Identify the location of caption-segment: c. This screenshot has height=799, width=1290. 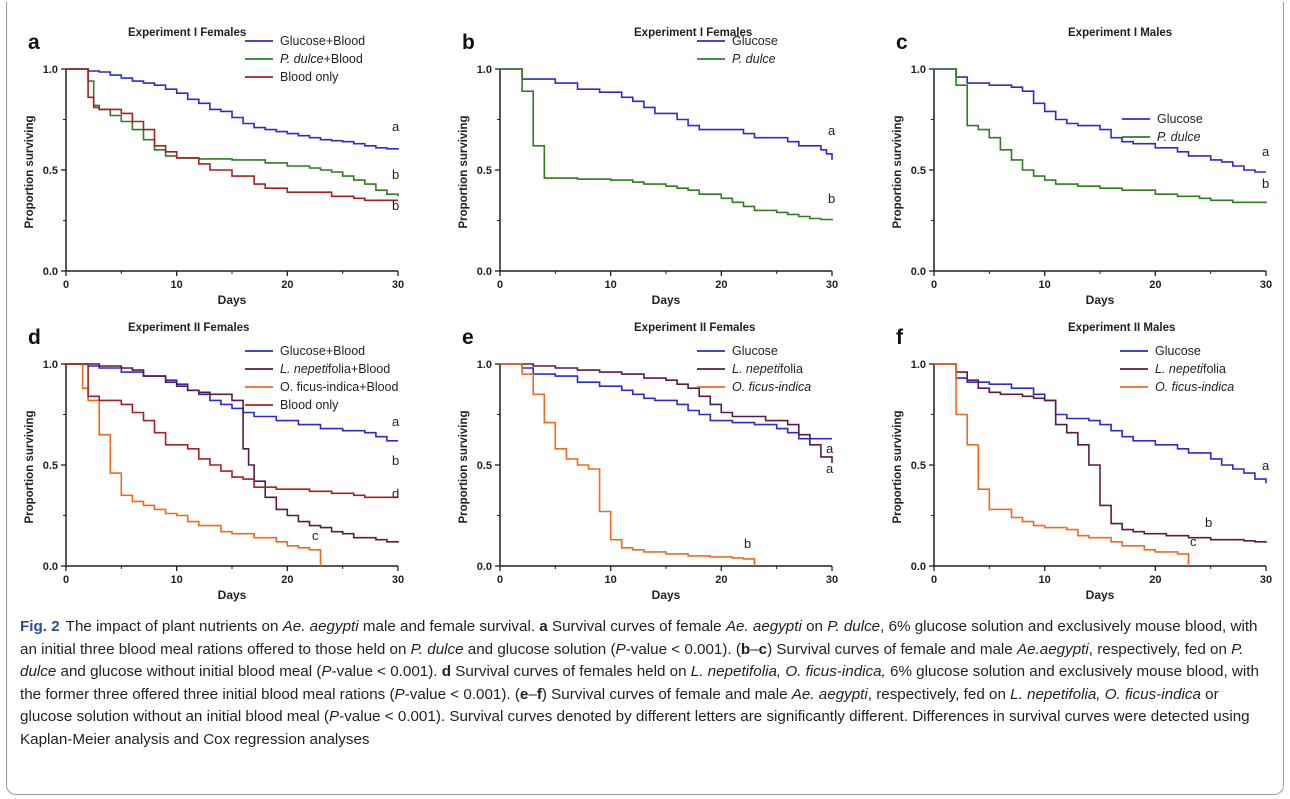
(763, 649).